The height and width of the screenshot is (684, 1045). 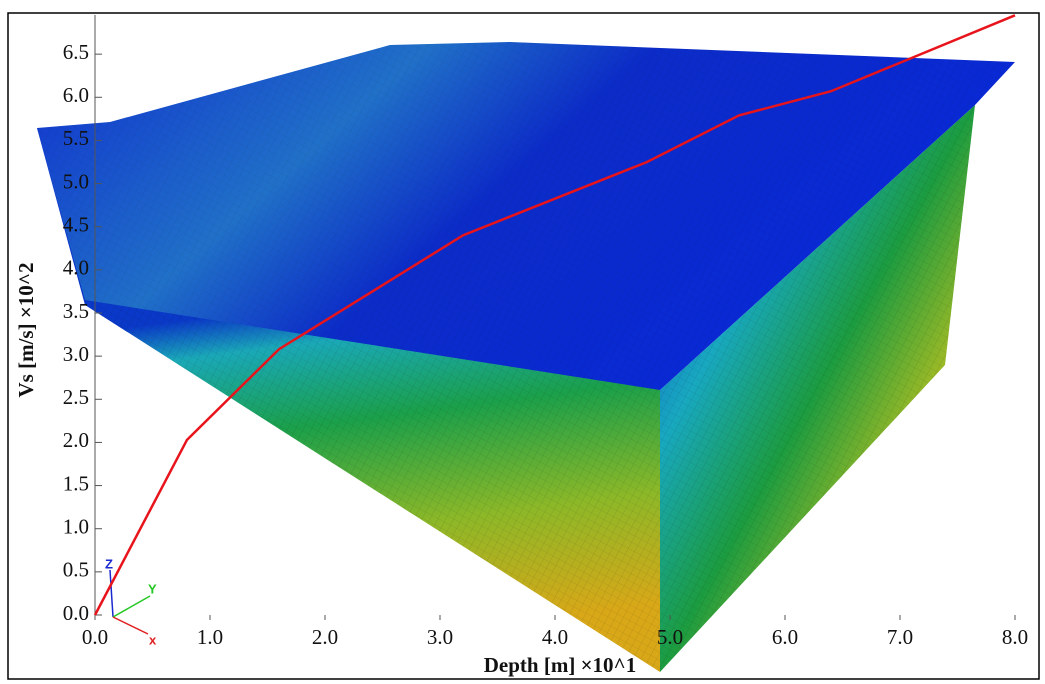 What do you see at coordinates (785, 637) in the screenshot?
I see `x-tick-label: 6.0` at bounding box center [785, 637].